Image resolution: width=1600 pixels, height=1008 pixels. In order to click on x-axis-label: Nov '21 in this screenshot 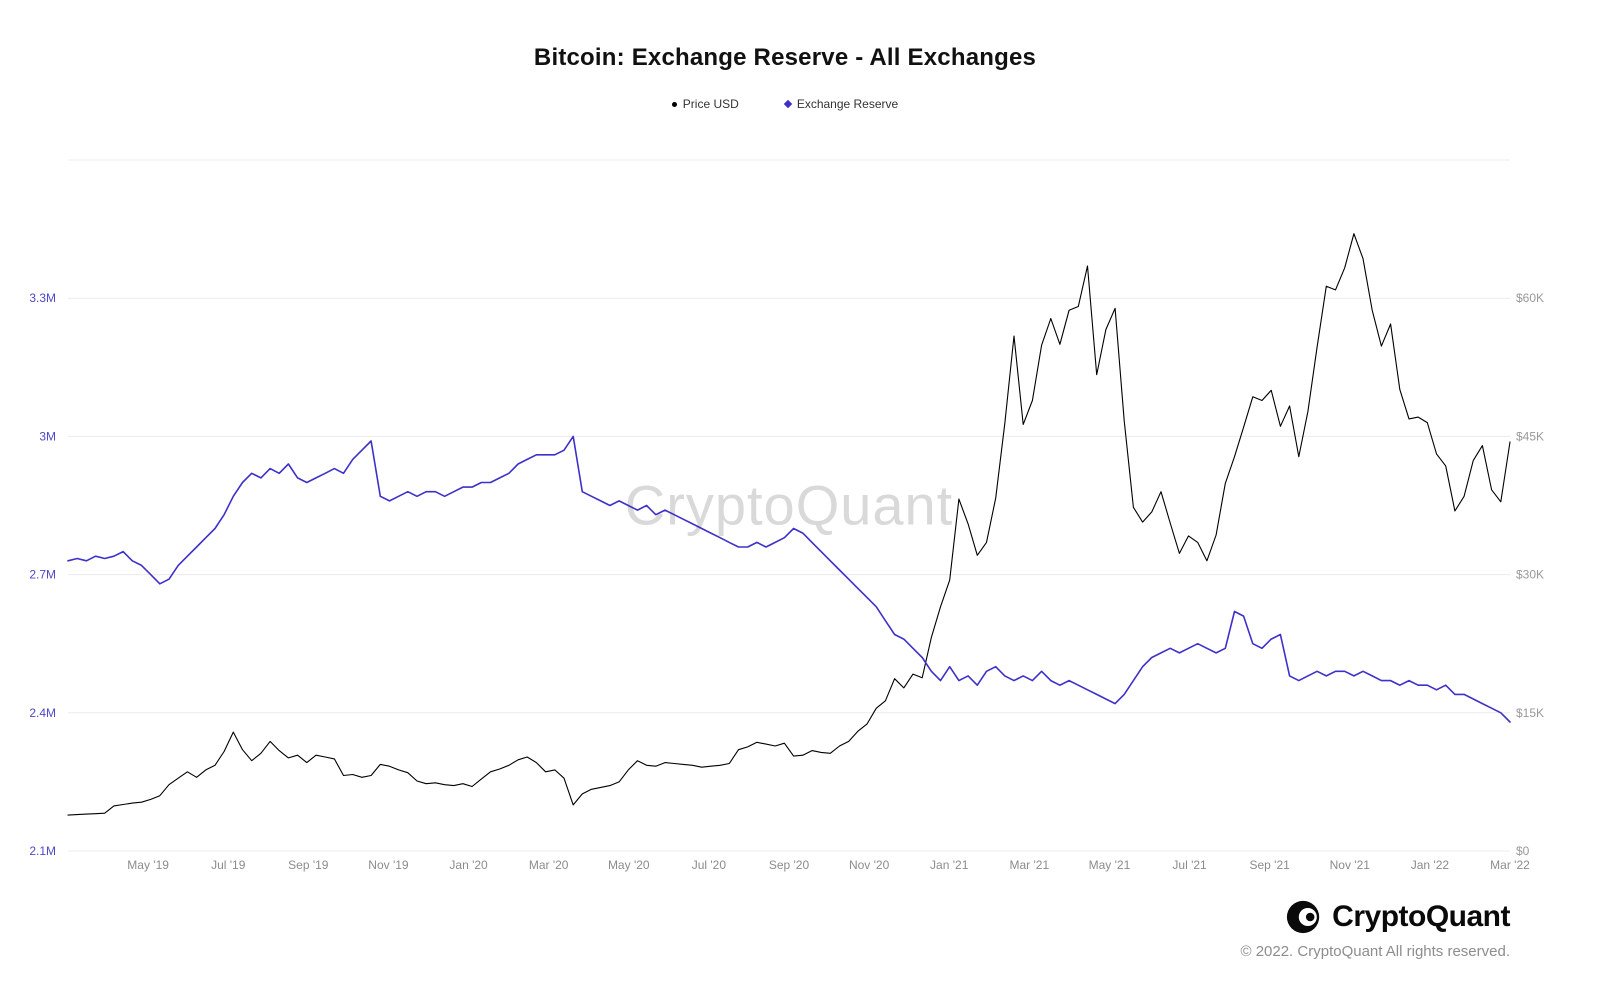, I will do `click(1350, 865)`.